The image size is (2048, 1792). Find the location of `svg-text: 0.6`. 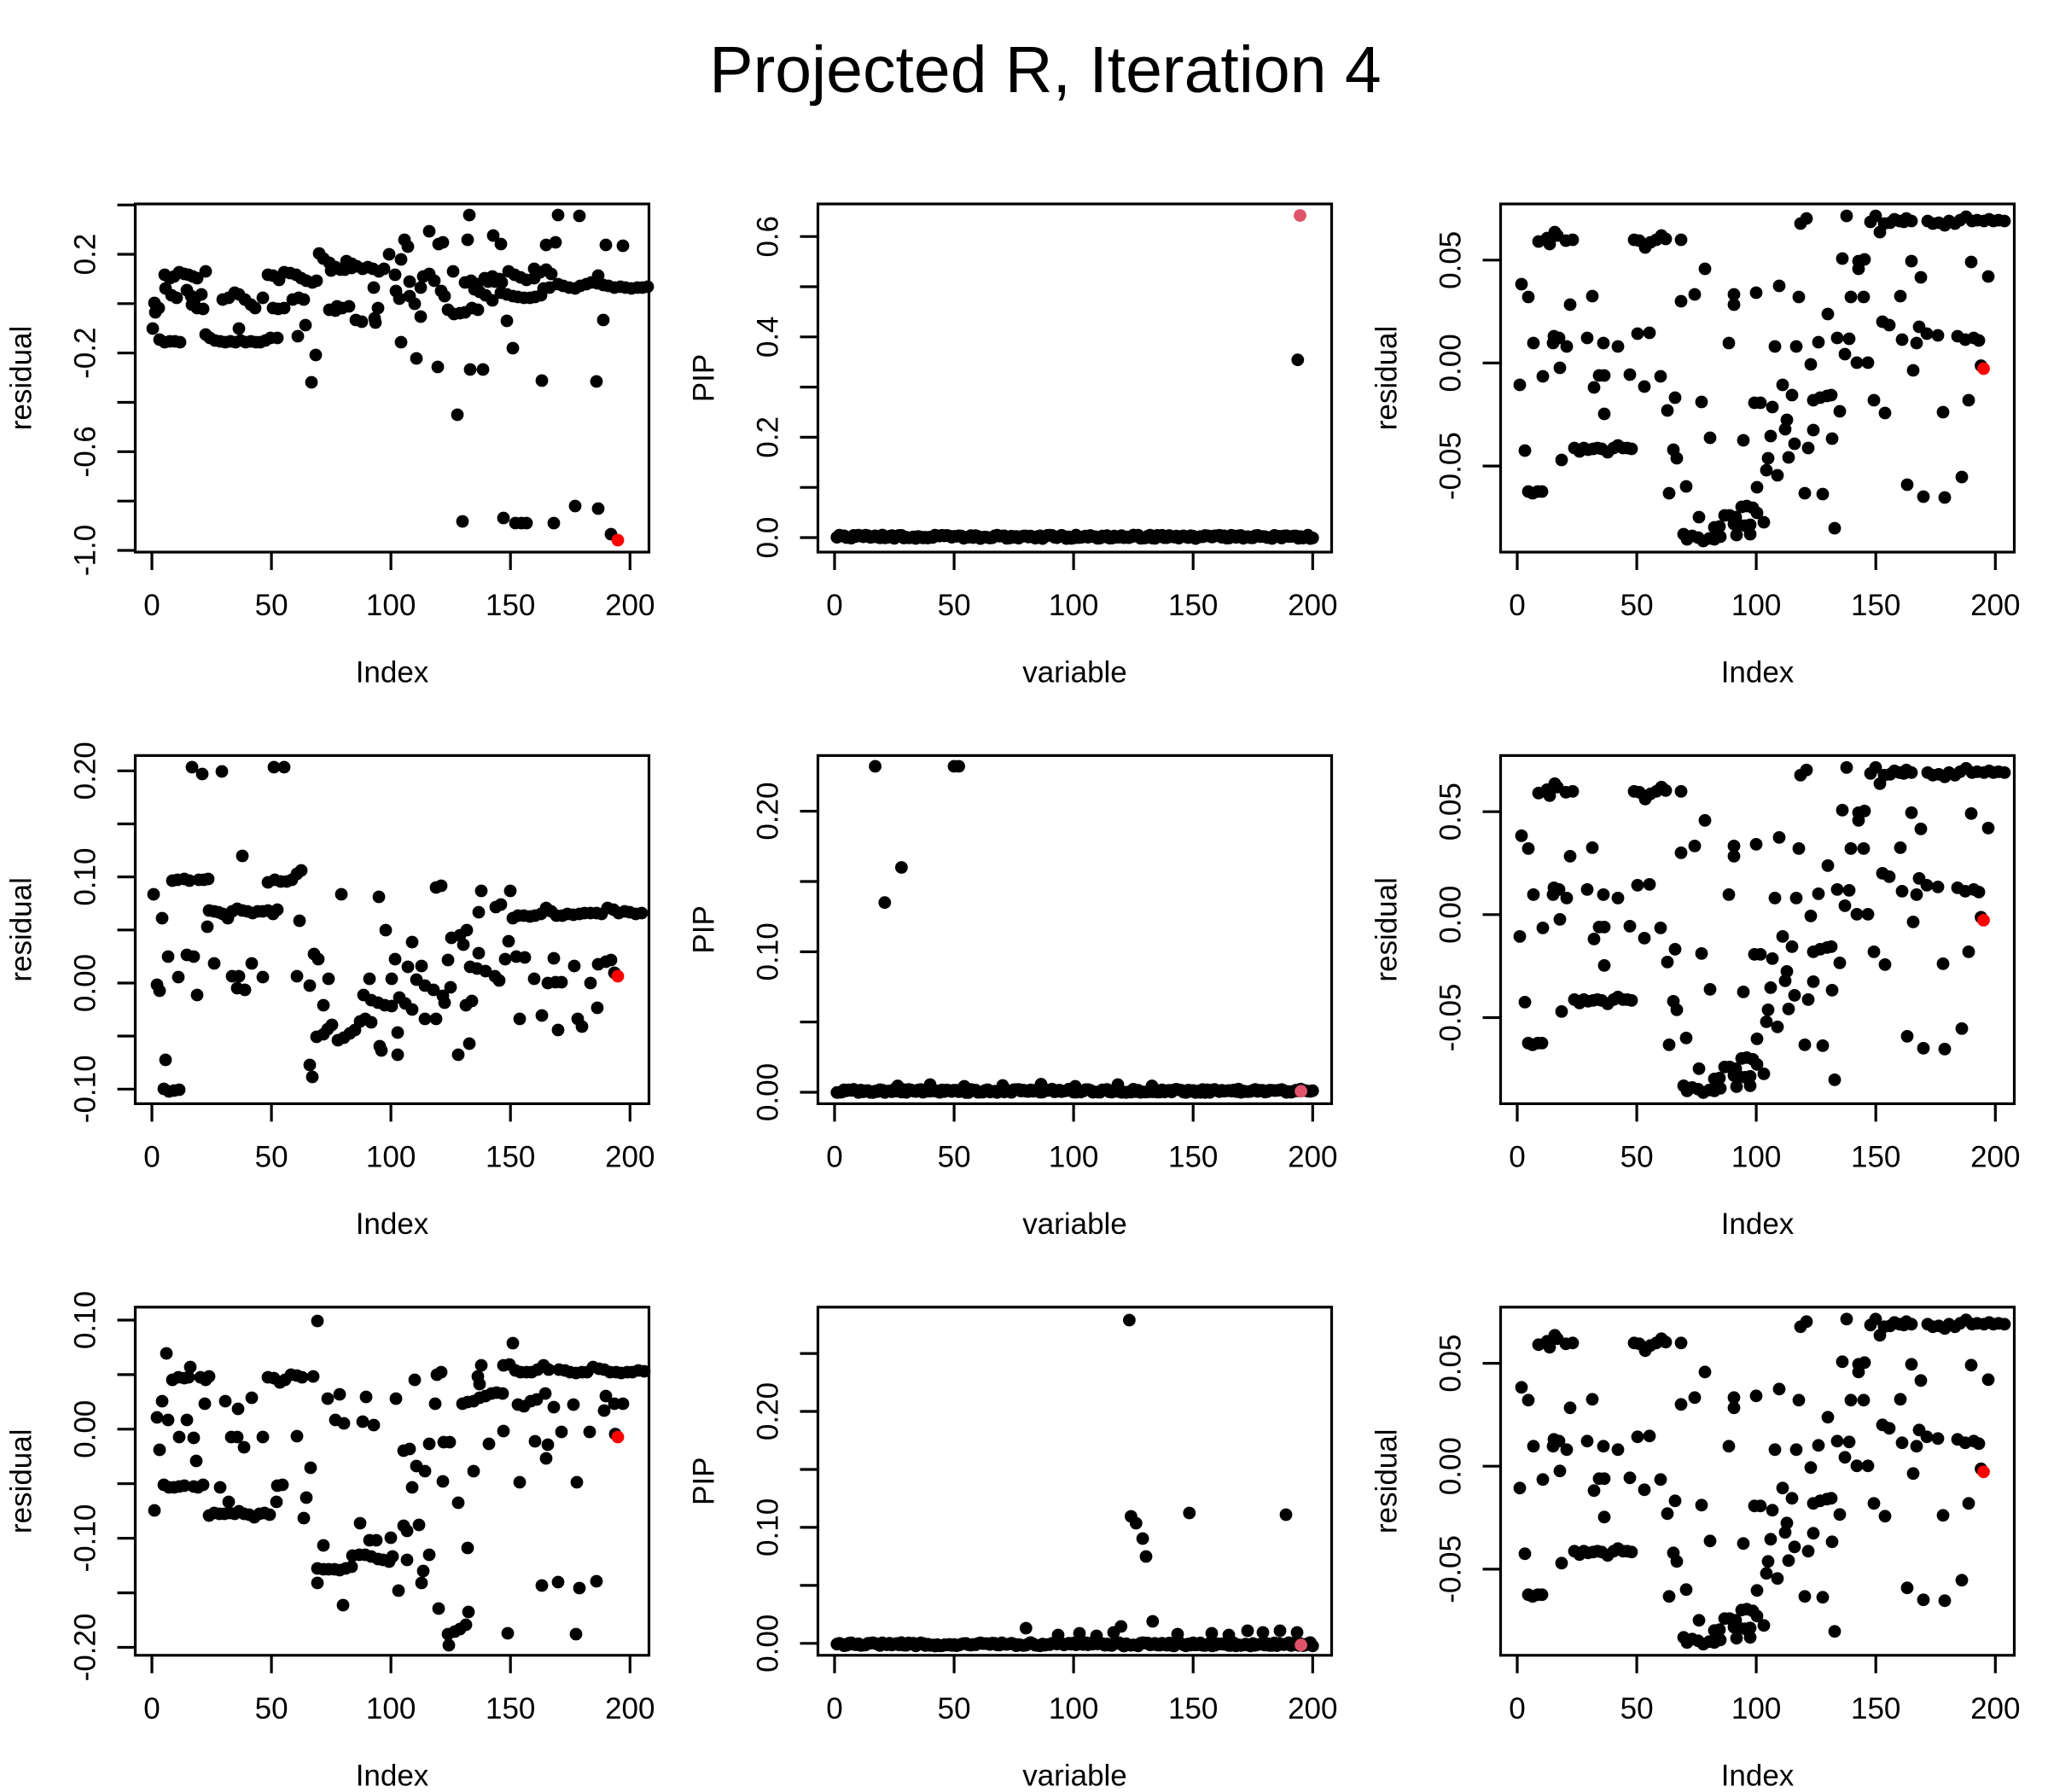

svg-text: 0.6 is located at coordinates (768, 237).